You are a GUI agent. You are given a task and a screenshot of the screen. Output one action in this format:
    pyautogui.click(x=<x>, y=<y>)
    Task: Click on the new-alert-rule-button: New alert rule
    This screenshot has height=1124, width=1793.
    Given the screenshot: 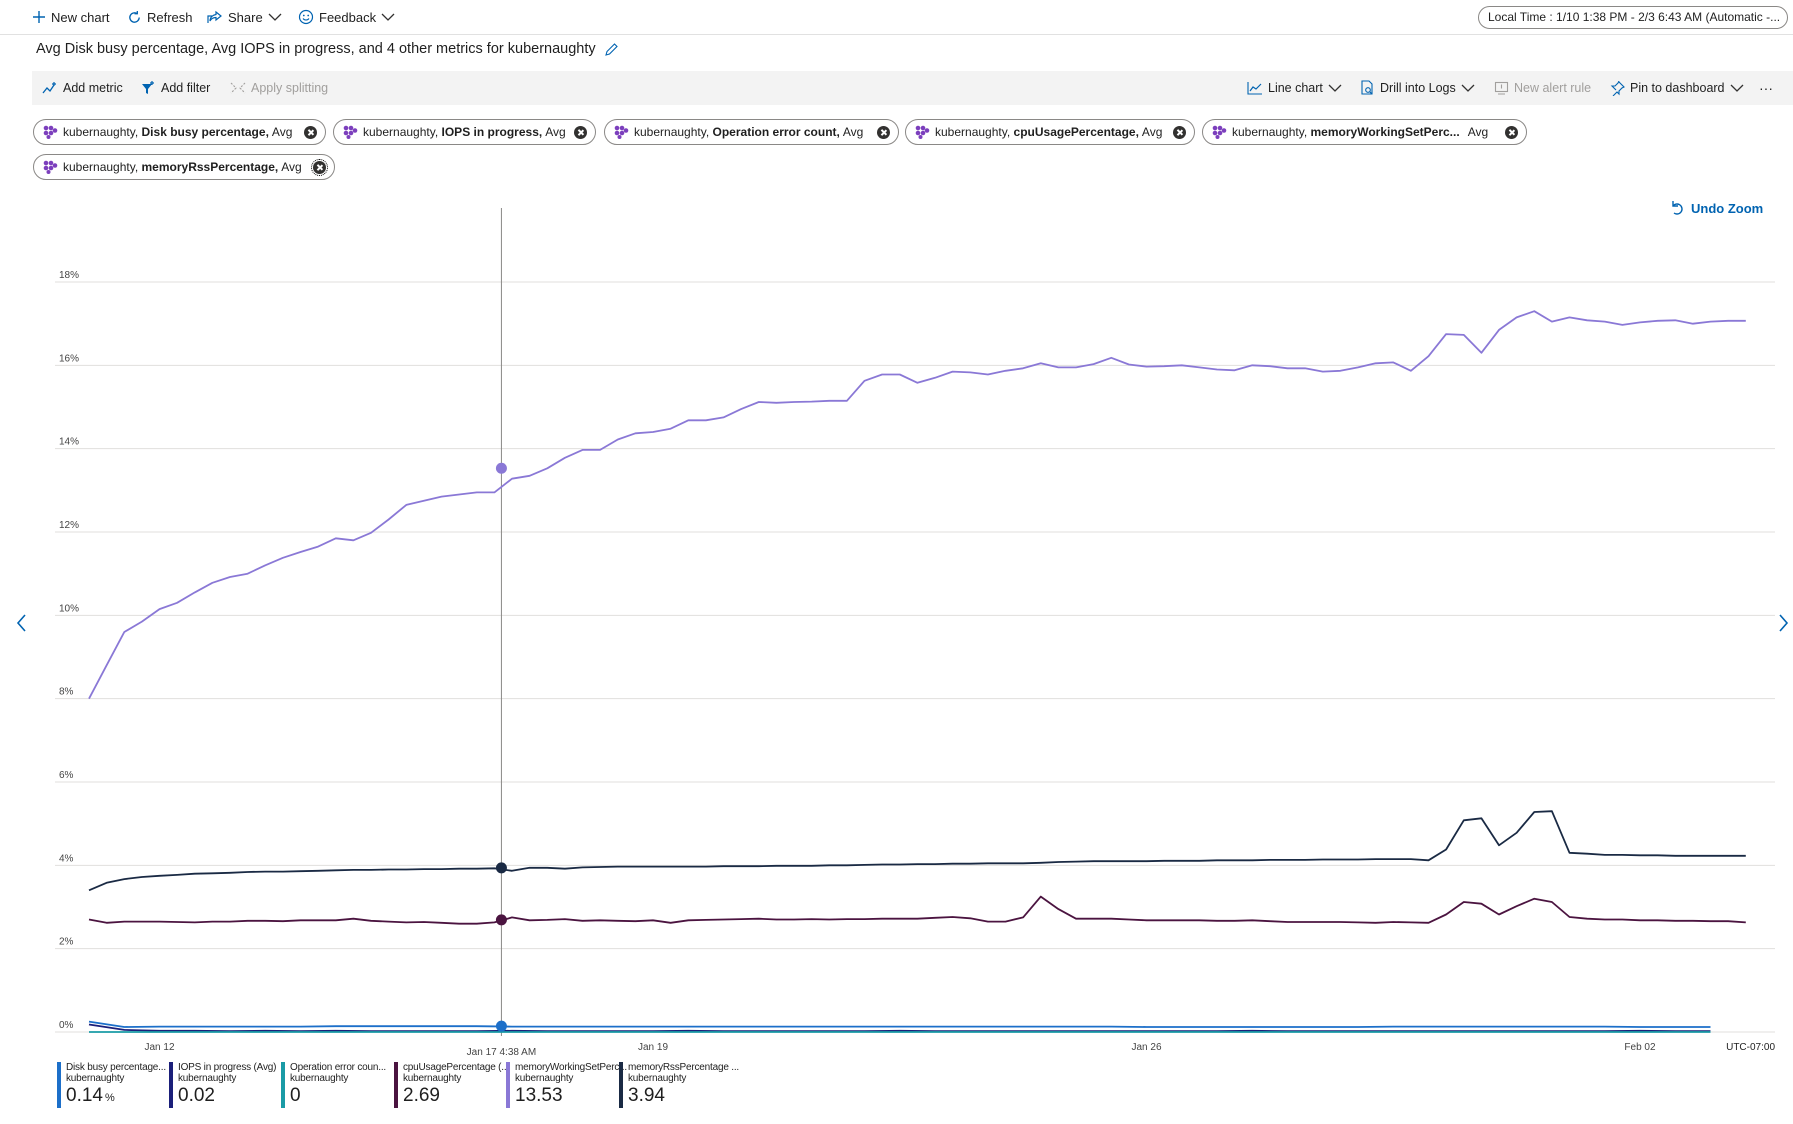 What is the action you would take?
    pyautogui.click(x=1542, y=88)
    